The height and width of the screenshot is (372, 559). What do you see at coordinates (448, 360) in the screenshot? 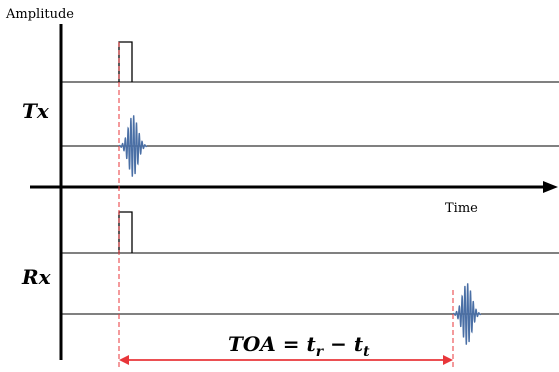
I see `toa-arrowhead-right` at bounding box center [448, 360].